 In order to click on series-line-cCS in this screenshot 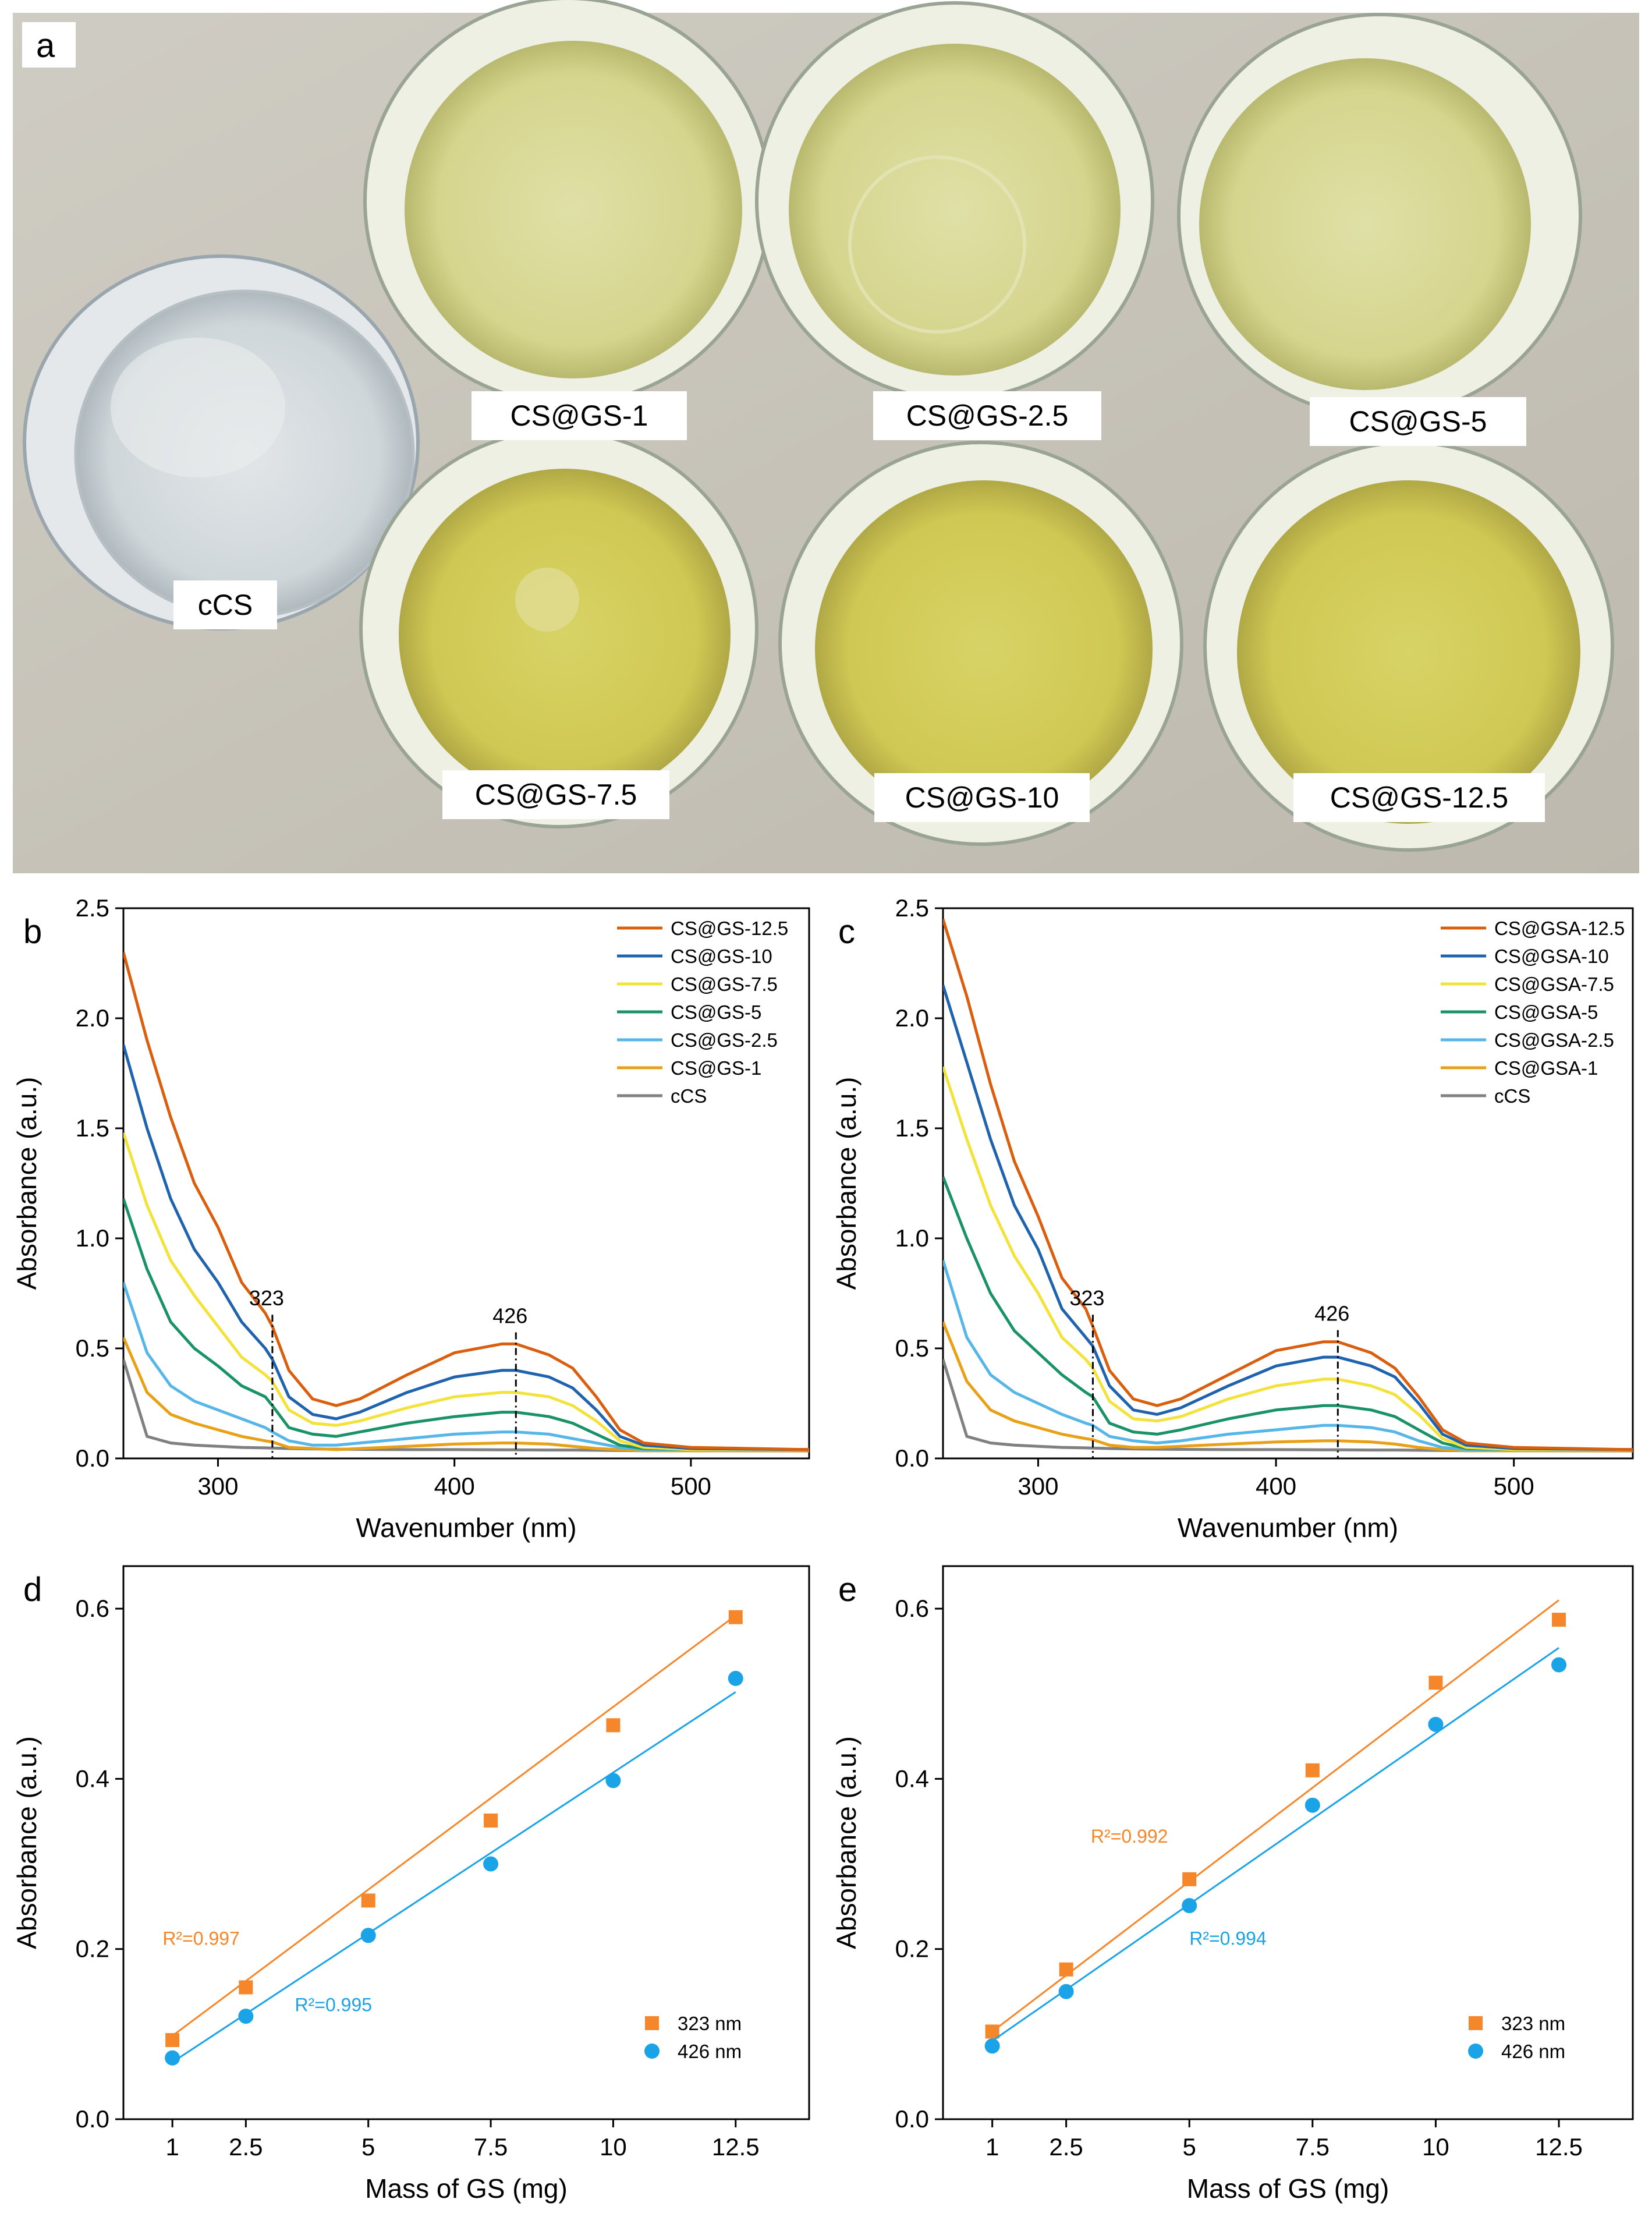, I will do `click(1288, 1406)`.